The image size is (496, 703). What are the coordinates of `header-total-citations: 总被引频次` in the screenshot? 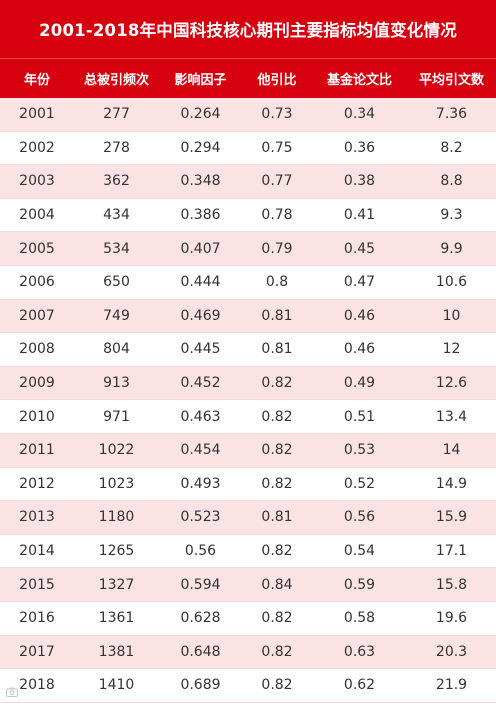 It's located at (116, 80).